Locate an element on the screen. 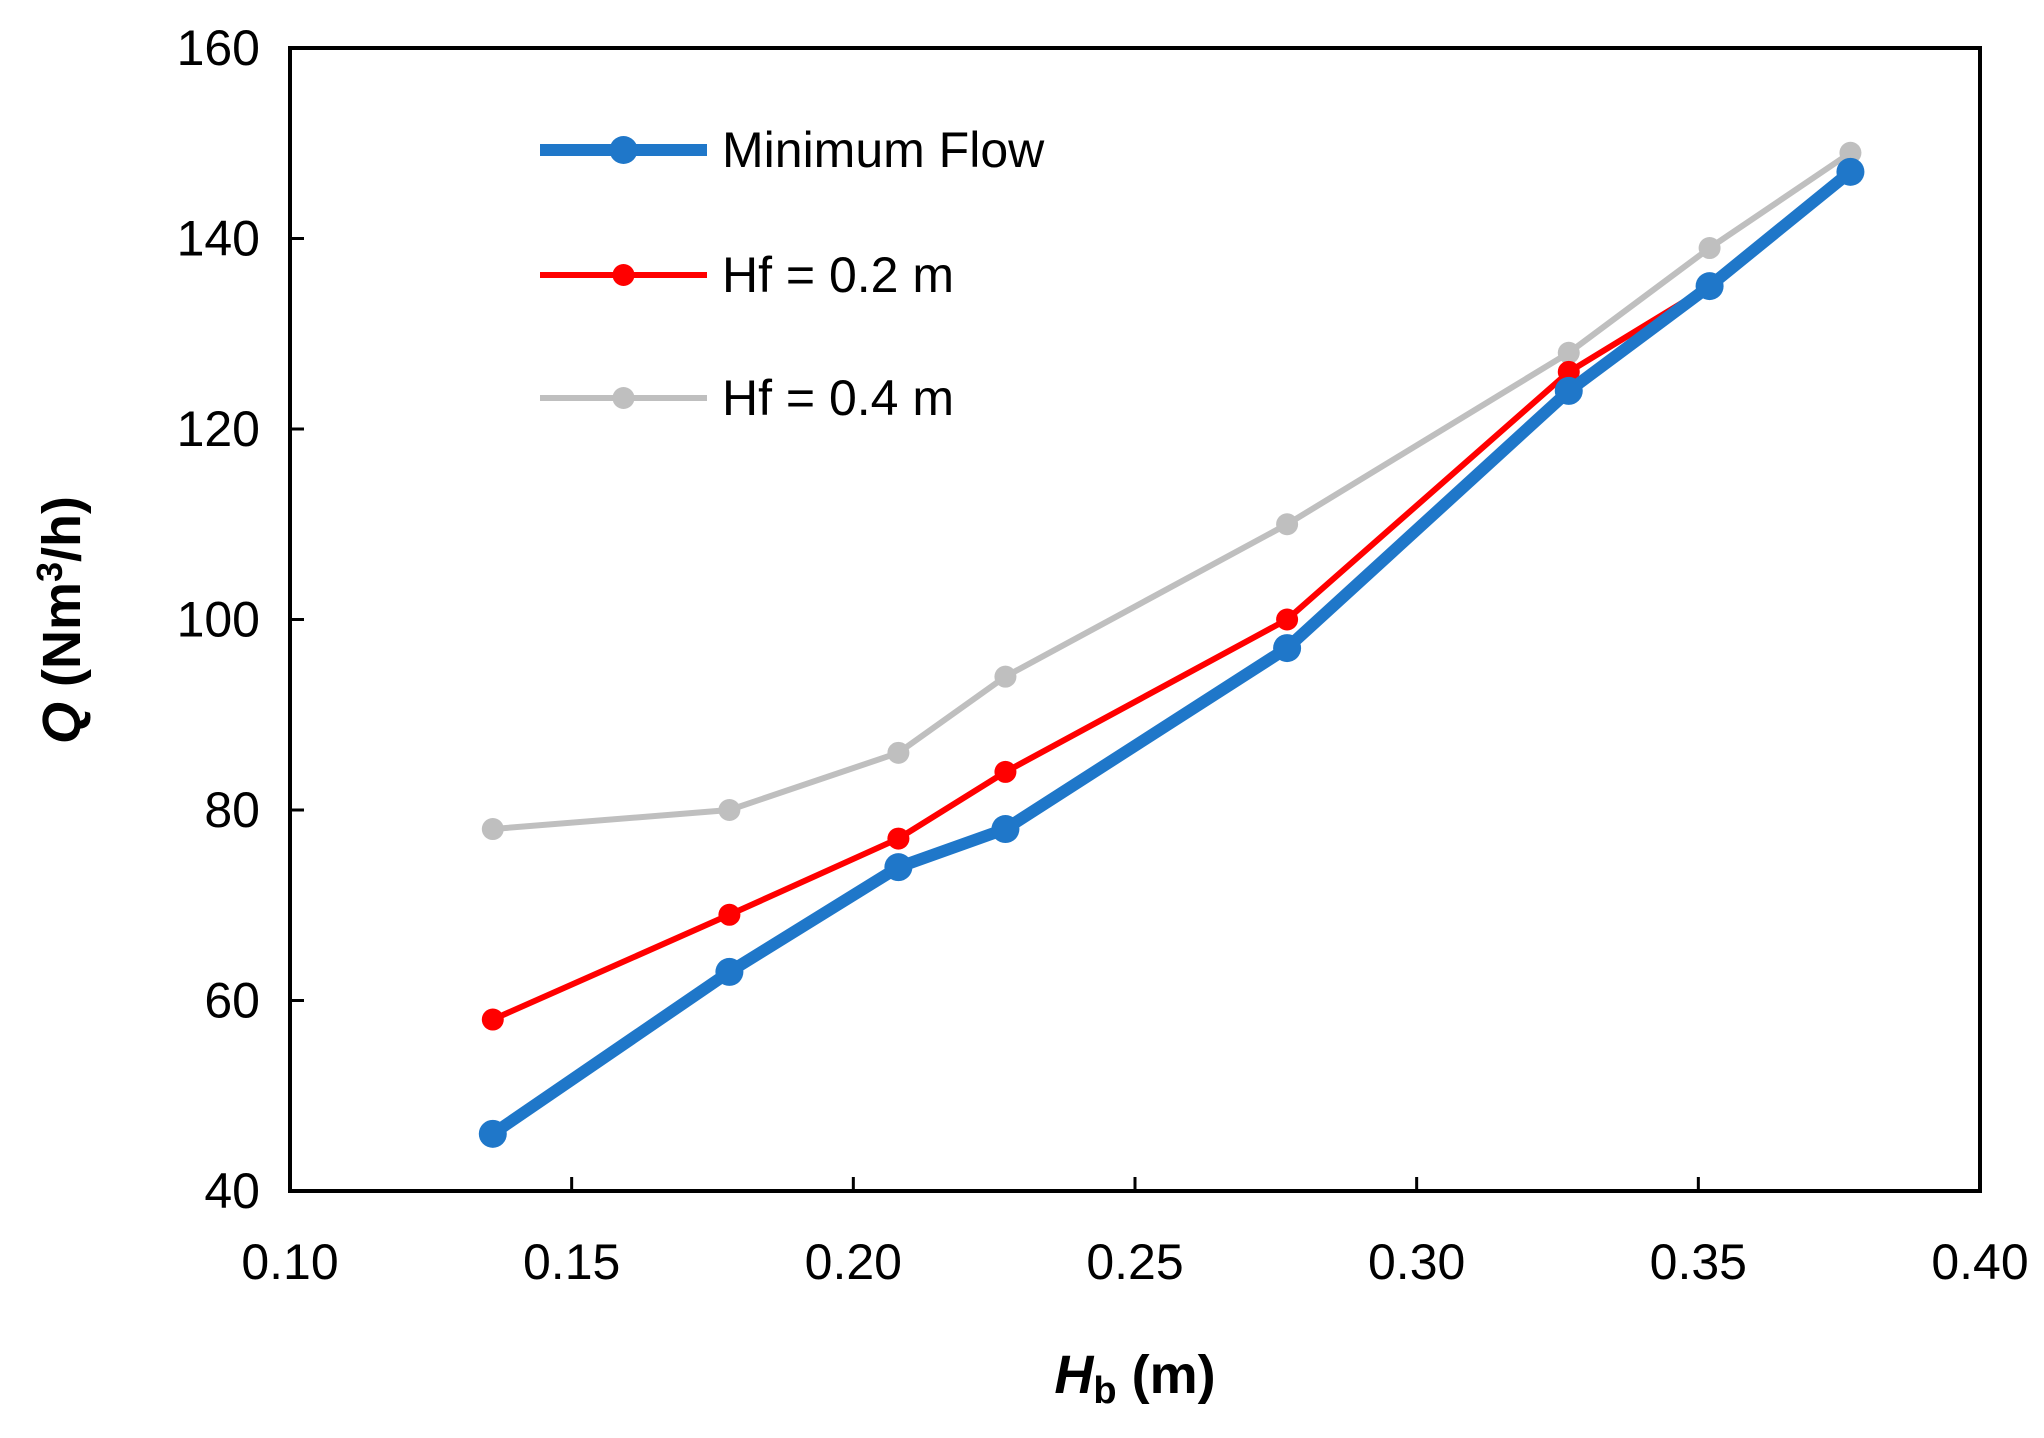 The image size is (2044, 1438). x-tick-label: 0.35 is located at coordinates (1698, 1262).